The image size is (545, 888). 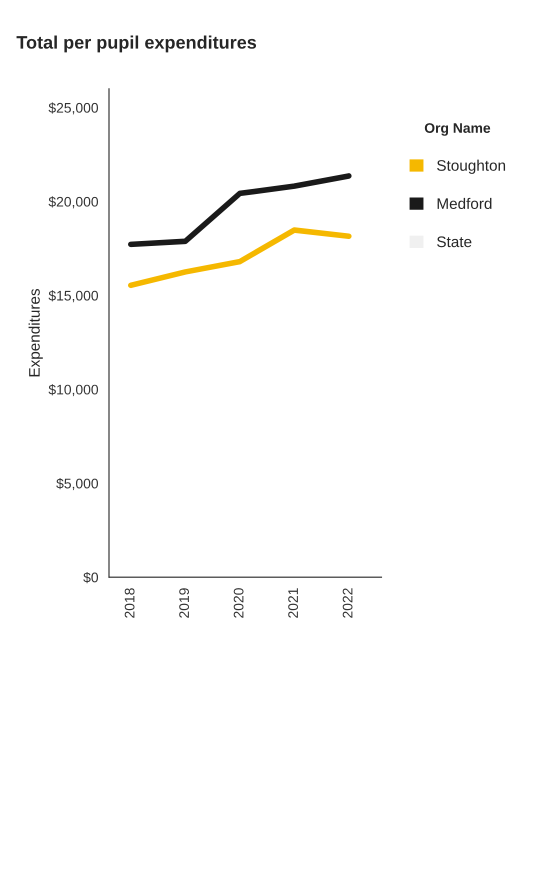 I want to click on x-tick-label: 2019, so click(x=184, y=603).